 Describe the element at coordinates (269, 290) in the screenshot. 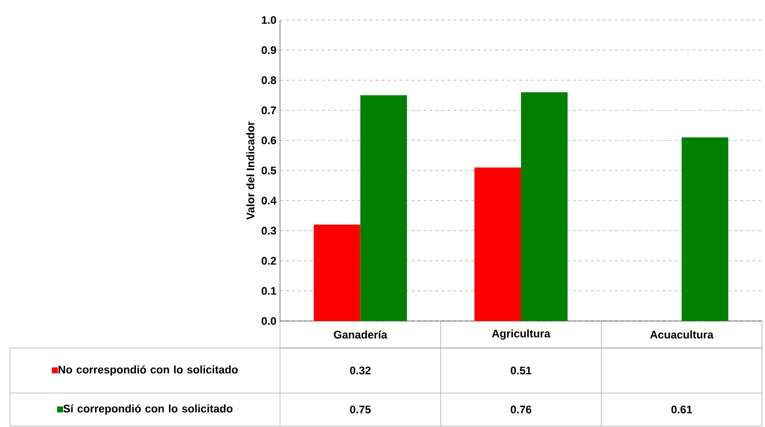

I see `y-tick-label: 0.1` at that location.